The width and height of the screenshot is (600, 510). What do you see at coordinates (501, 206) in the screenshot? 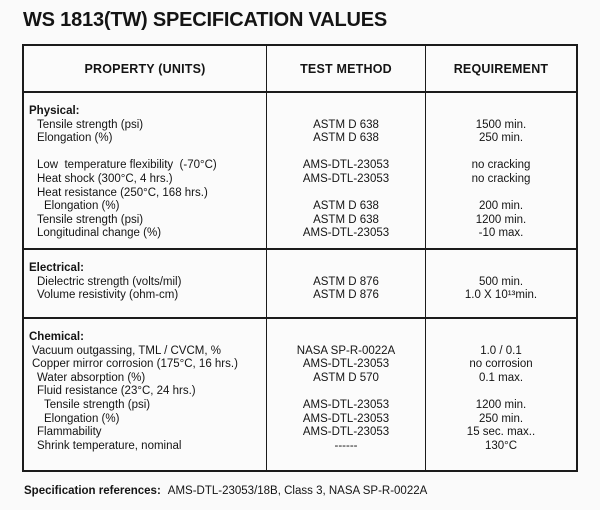
I see `requirement-cell: 200 min.` at bounding box center [501, 206].